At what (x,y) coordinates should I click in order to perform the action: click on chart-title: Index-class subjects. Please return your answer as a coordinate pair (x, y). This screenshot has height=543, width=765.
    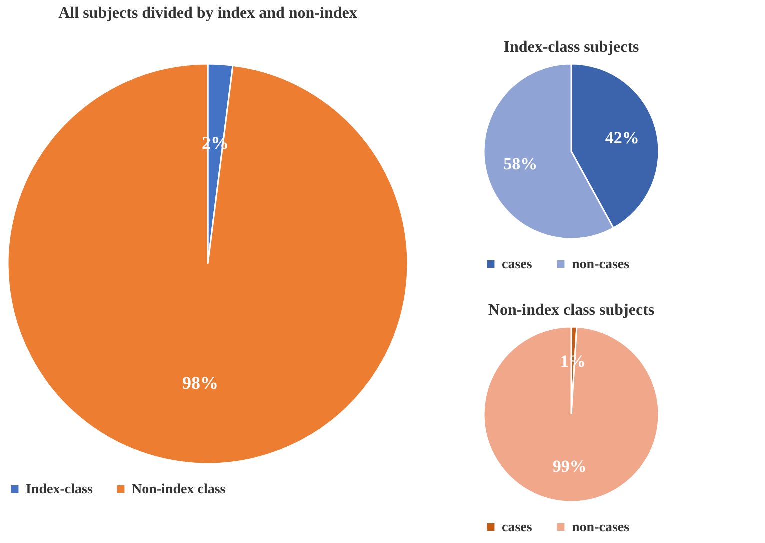
    Looking at the image, I should click on (572, 47).